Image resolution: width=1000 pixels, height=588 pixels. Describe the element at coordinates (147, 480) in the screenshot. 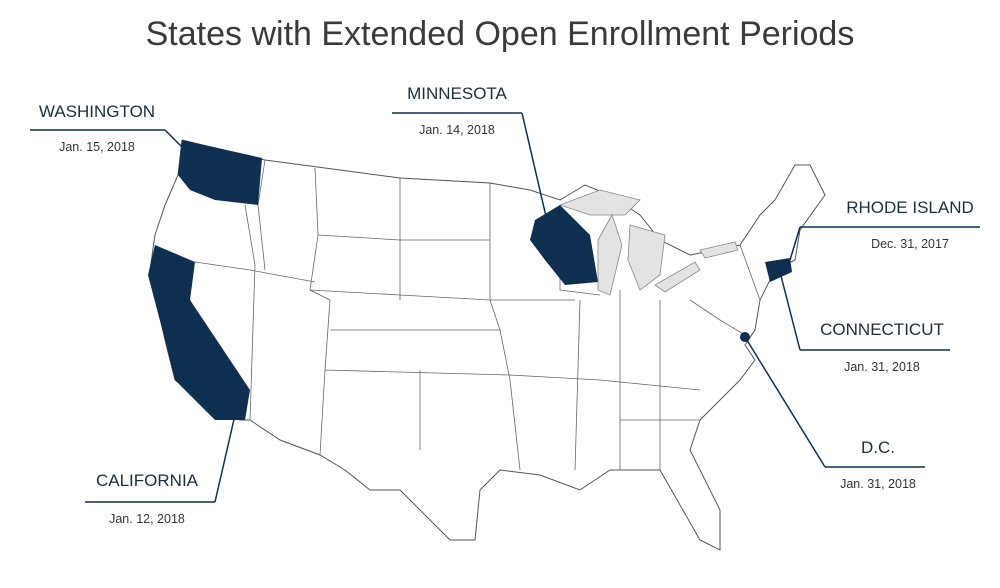

I see `state-label: CALIFORNIA` at that location.